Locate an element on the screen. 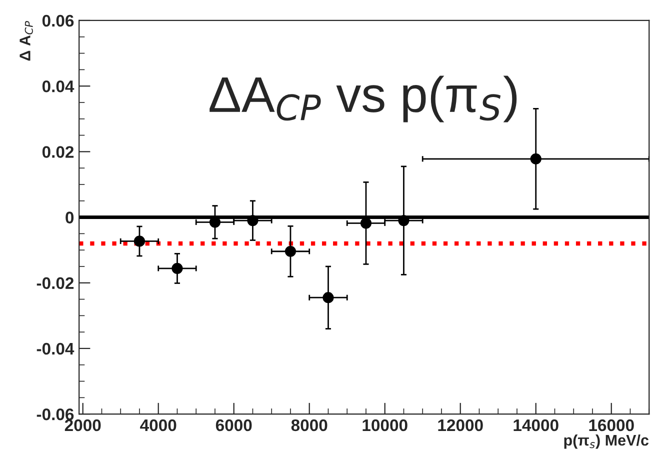 This screenshot has height=455, width=659. y-axis-title: Δ A$_{CP}$ is located at coordinates (26, 40).